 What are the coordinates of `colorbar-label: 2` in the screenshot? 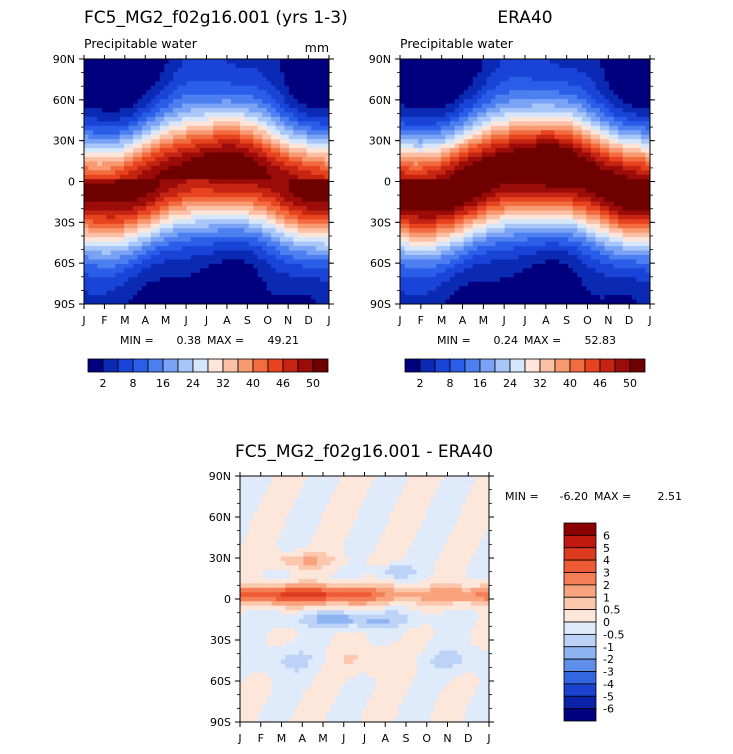 It's located at (103, 383).